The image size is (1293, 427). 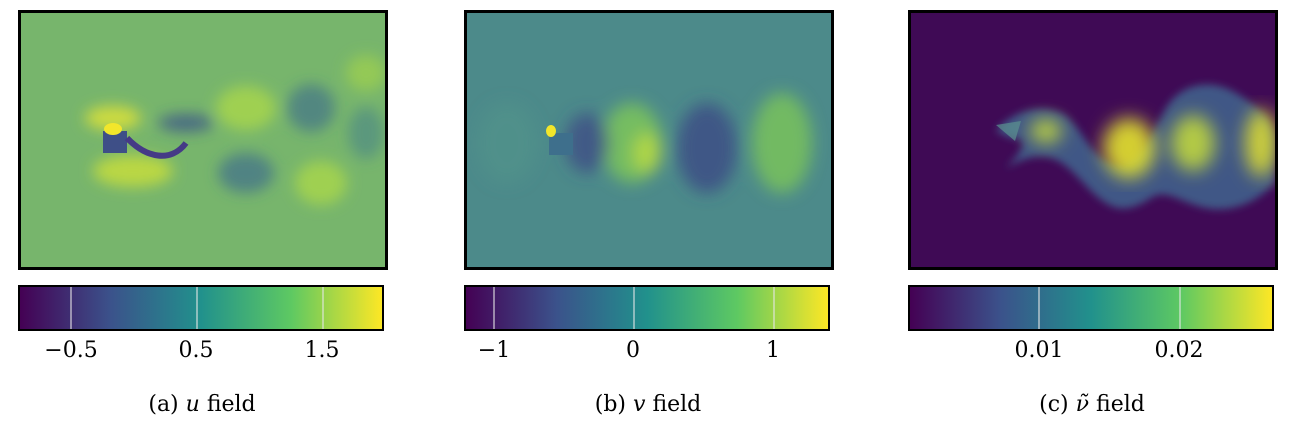 What do you see at coordinates (1092, 405) in the screenshot?
I see `panel-caption: (c) ν̃ field` at bounding box center [1092, 405].